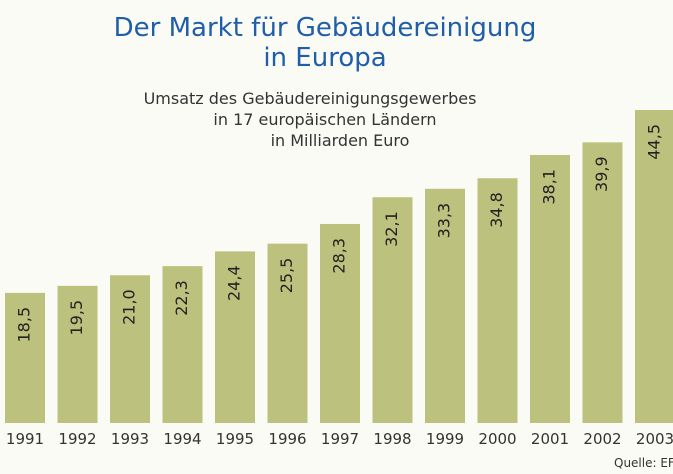 This screenshot has height=474, width=673. What do you see at coordinates (497, 439) in the screenshot?
I see `x-tick-label: 2000` at bounding box center [497, 439].